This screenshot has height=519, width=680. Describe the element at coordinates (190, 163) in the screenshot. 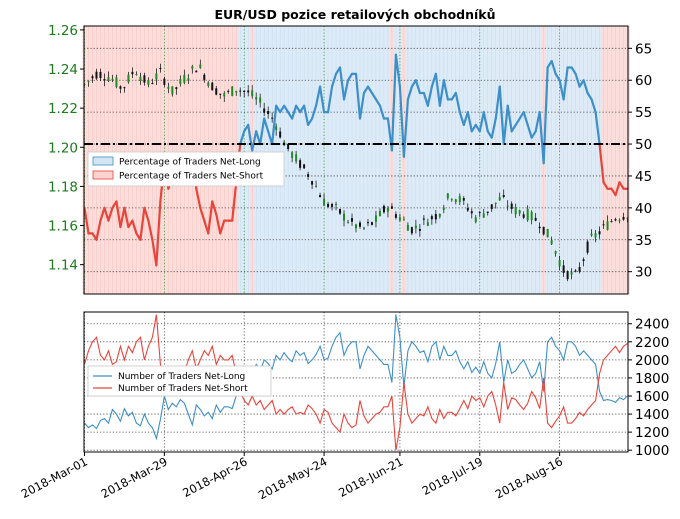

I see `legend-label-net-long: Percentage of Traders Net-Long` at that location.